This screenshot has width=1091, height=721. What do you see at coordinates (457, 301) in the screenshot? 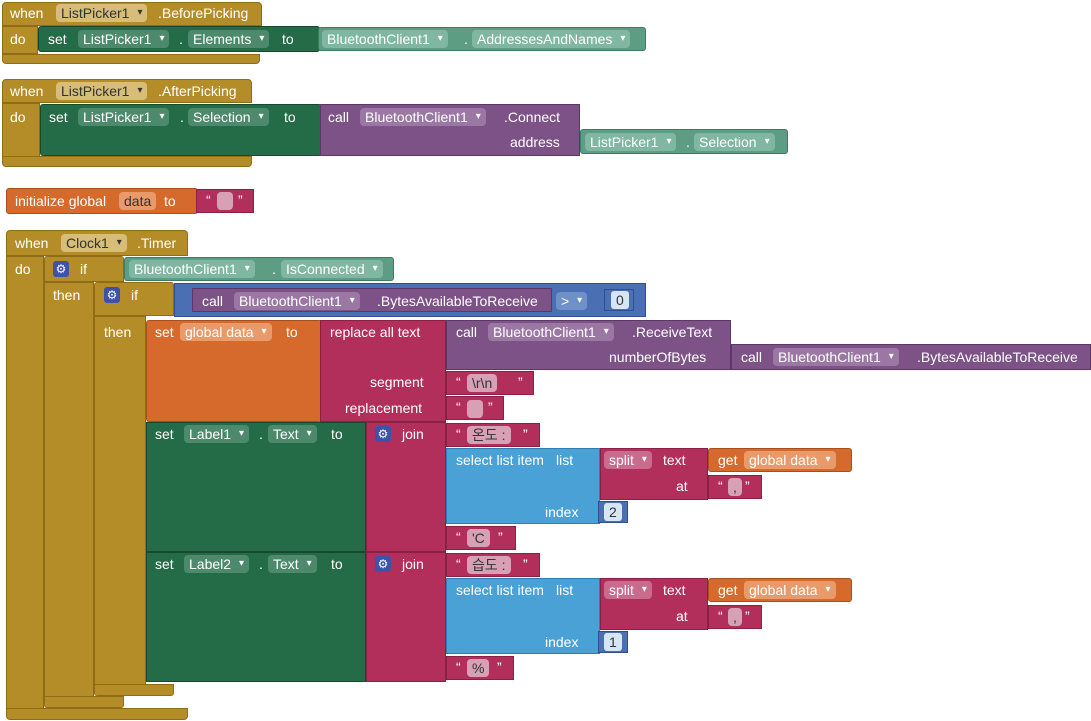
I see `method-name: .BytesAvailableToReceive` at bounding box center [457, 301].